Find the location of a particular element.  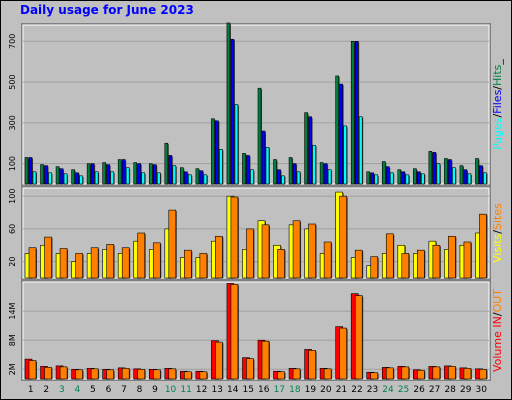

day-label-1: 1 is located at coordinates (31, 390).